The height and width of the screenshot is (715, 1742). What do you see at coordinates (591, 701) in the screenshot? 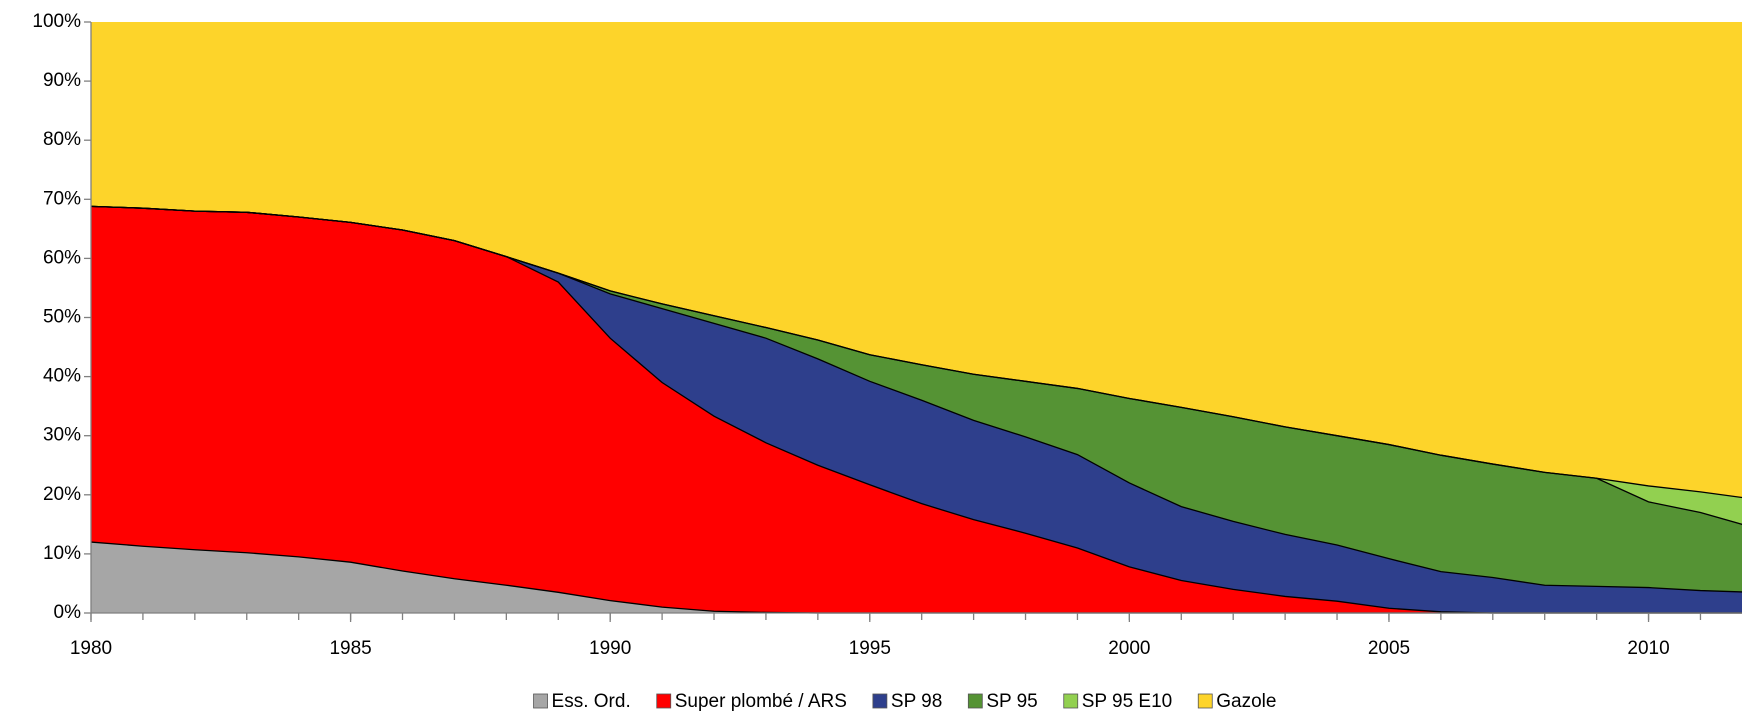
I see `legend-label: Ess. Ord.` at bounding box center [591, 701].